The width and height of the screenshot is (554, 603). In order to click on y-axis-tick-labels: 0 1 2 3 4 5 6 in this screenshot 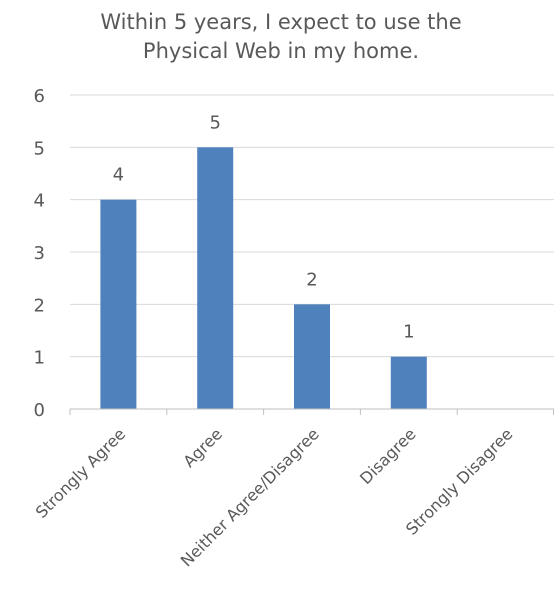, I will do `click(39, 253)`.